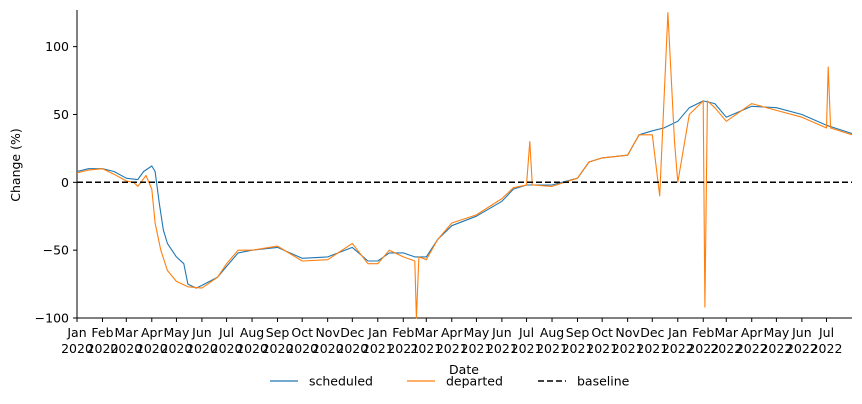 The image size is (862, 404). I want to click on y-tick-label: 50, so click(61, 114).